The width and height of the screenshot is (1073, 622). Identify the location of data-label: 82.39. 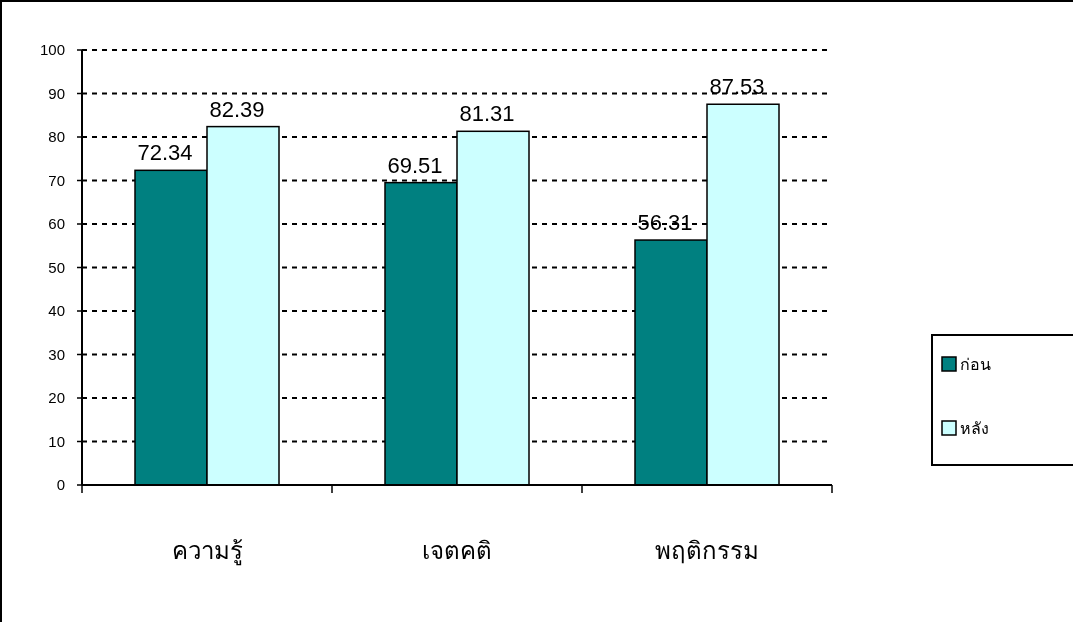
(237, 109).